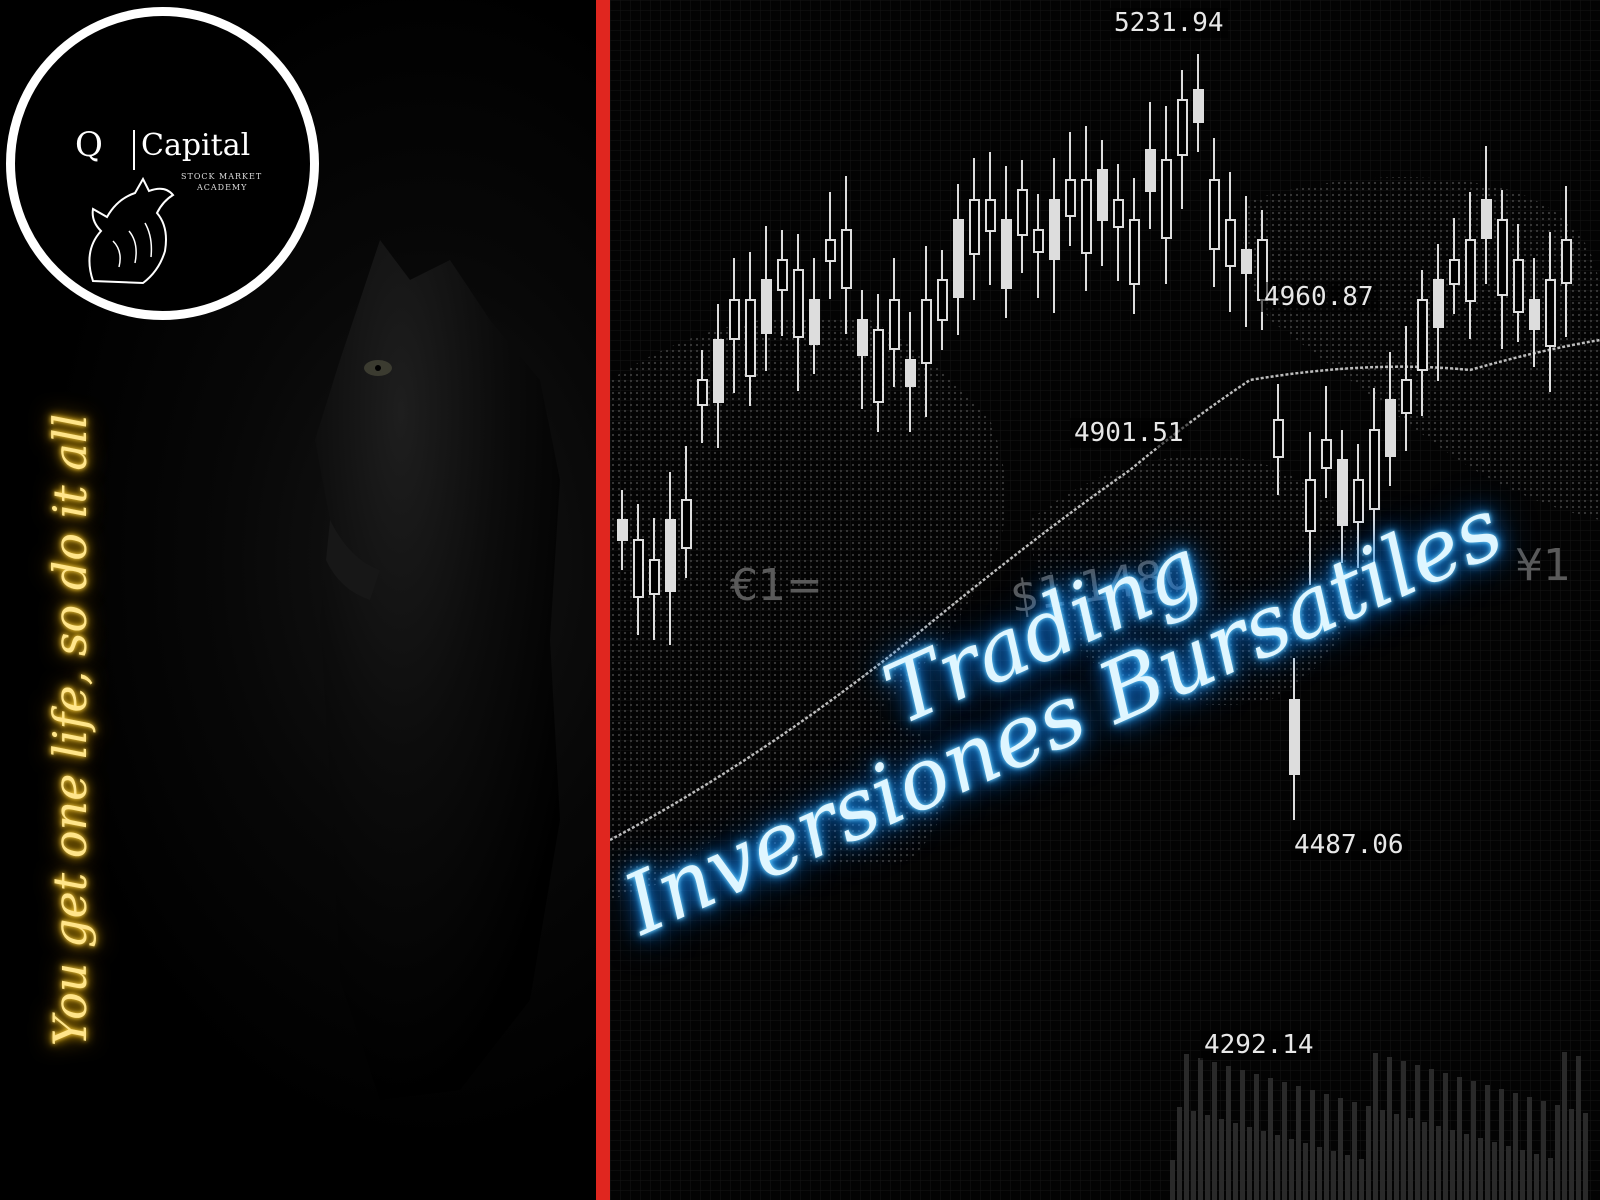  What do you see at coordinates (1169, 23) in the screenshot?
I see `price-label-high: 5231.94` at bounding box center [1169, 23].